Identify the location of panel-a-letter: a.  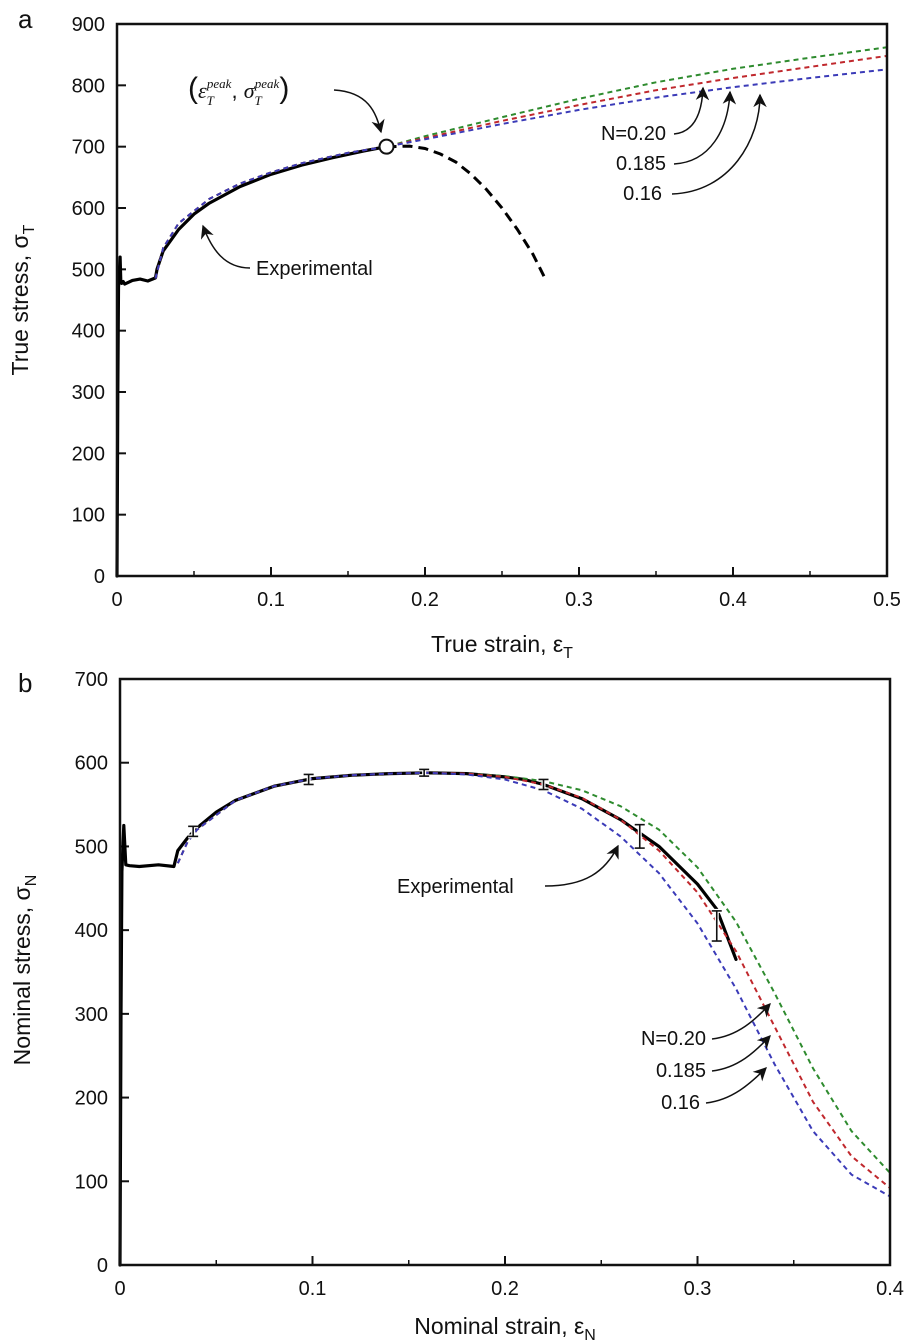
(25, 19).